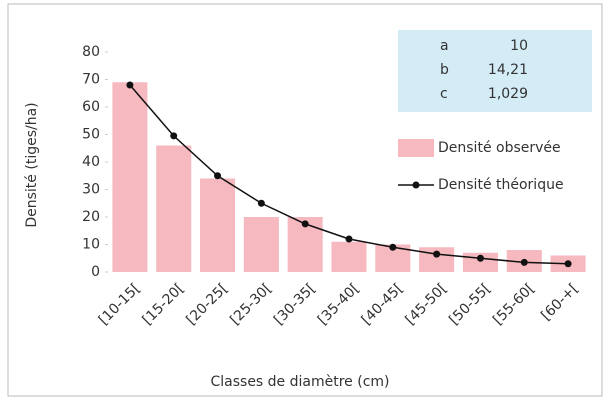  Describe the element at coordinates (444, 94) in the screenshot. I see `parameter-name: c` at that location.